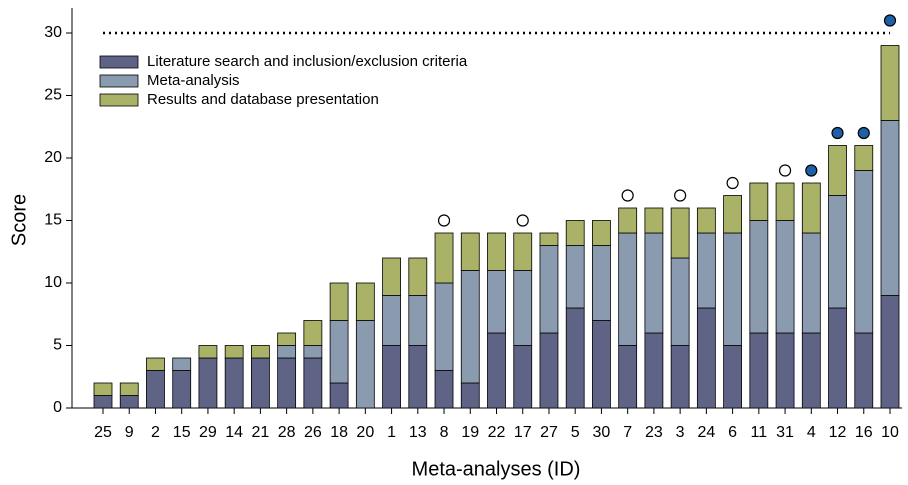 The height and width of the screenshot is (485, 908). Describe the element at coordinates (119, 100) in the screenshot. I see `legend-swatch` at that location.